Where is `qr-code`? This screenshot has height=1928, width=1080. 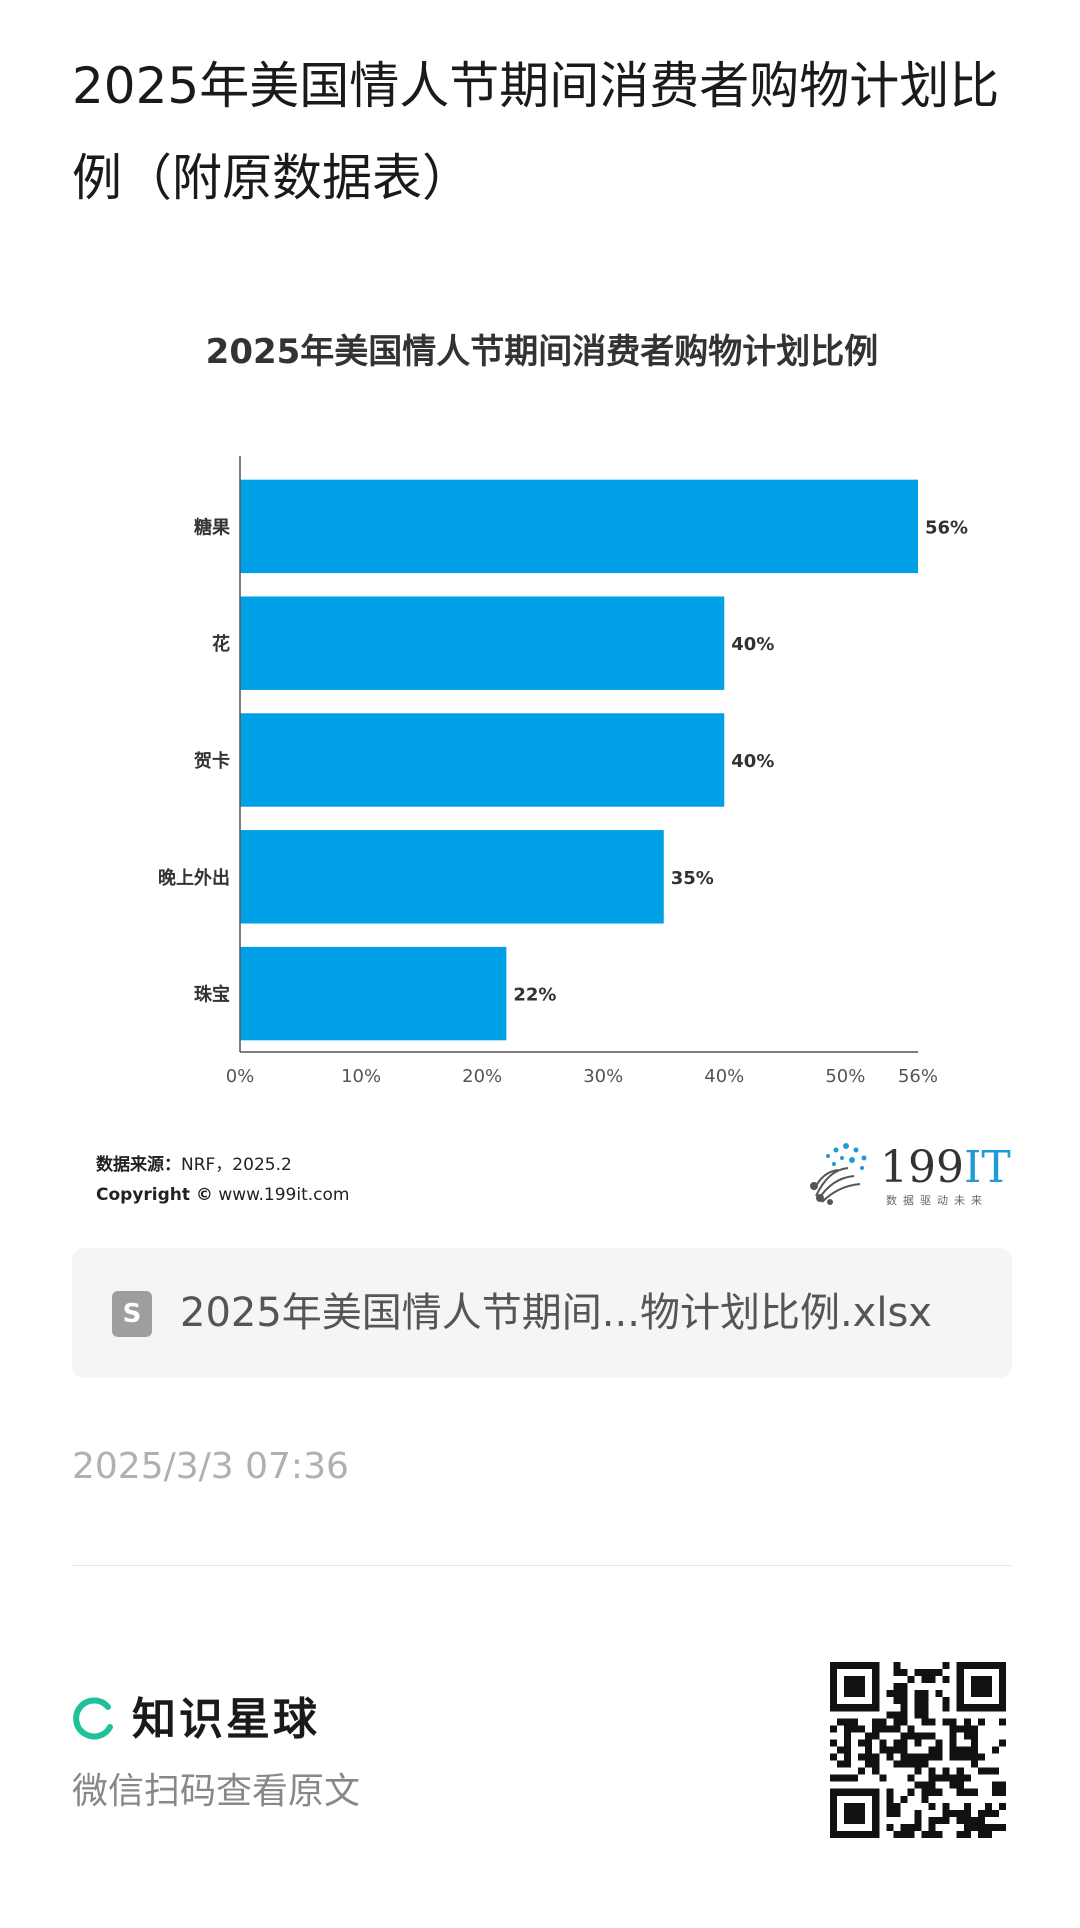 qr-code is located at coordinates (918, 1750).